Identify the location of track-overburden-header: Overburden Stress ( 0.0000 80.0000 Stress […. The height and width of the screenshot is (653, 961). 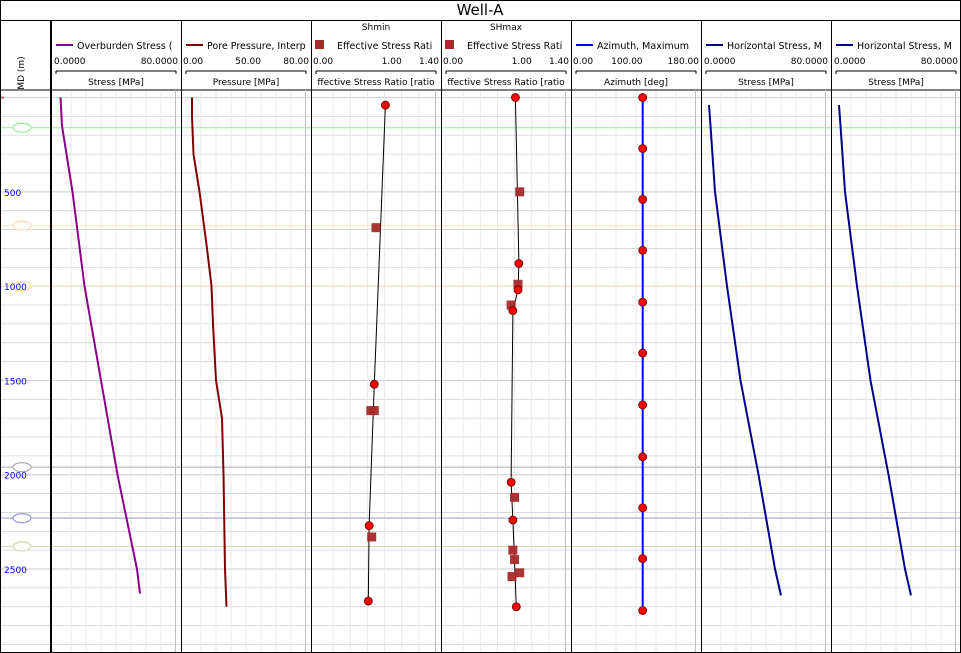
(116, 64).